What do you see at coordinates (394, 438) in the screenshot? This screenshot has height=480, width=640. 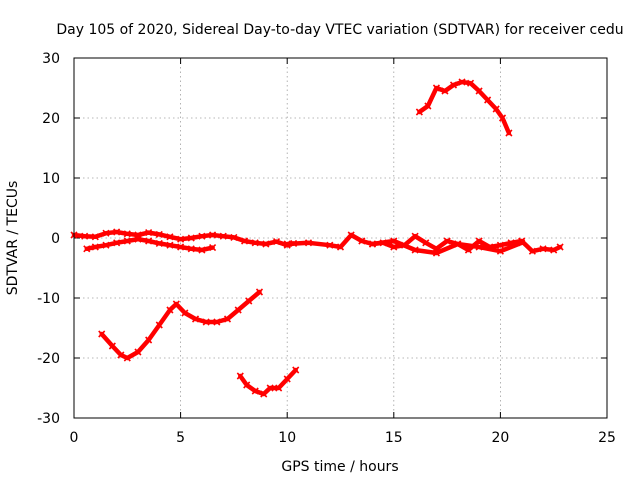 I see `x-tick-label: 15` at bounding box center [394, 438].